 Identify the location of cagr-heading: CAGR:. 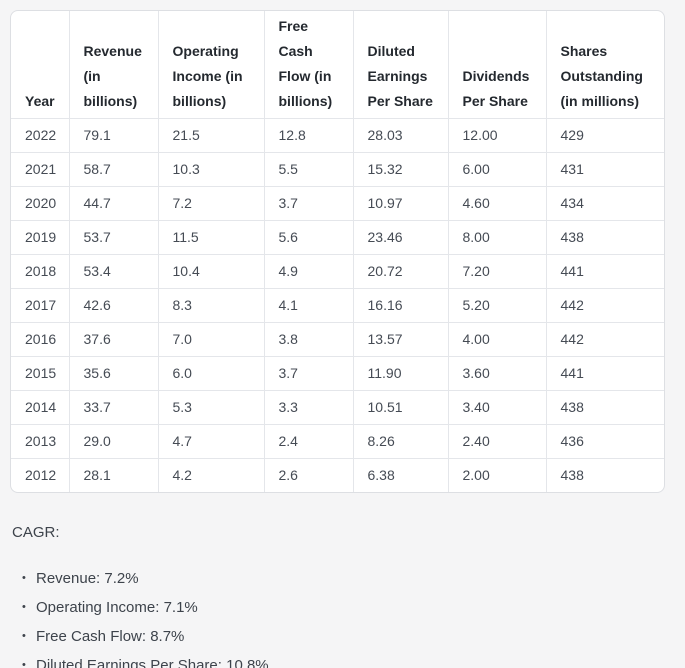
(36, 532).